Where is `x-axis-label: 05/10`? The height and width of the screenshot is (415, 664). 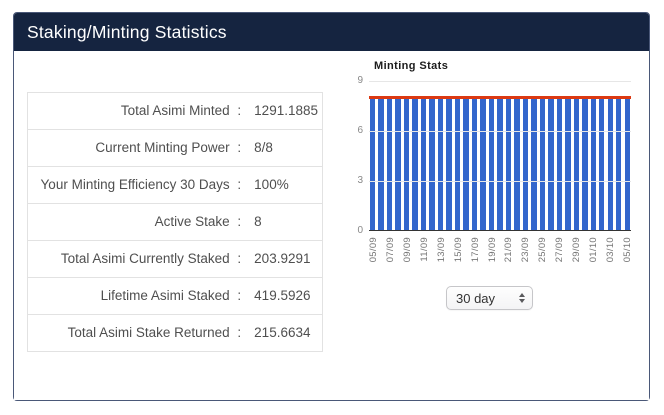
x-axis-label: 05/10 is located at coordinates (627, 250).